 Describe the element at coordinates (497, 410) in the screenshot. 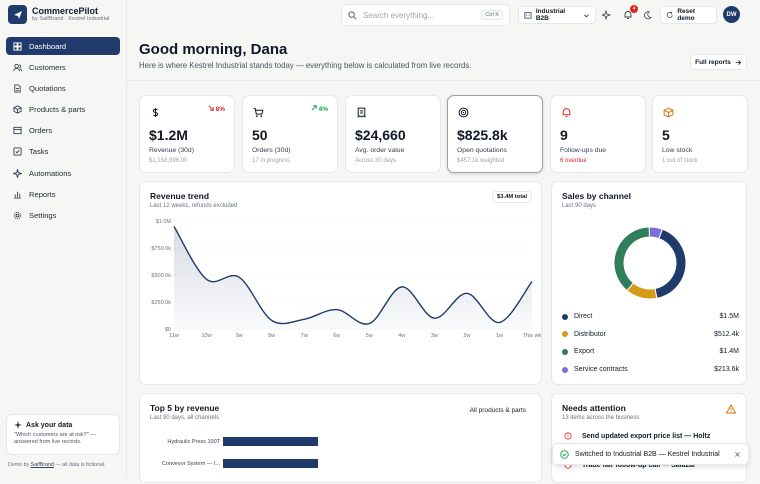

I see `top5-filter: All products & parts` at that location.